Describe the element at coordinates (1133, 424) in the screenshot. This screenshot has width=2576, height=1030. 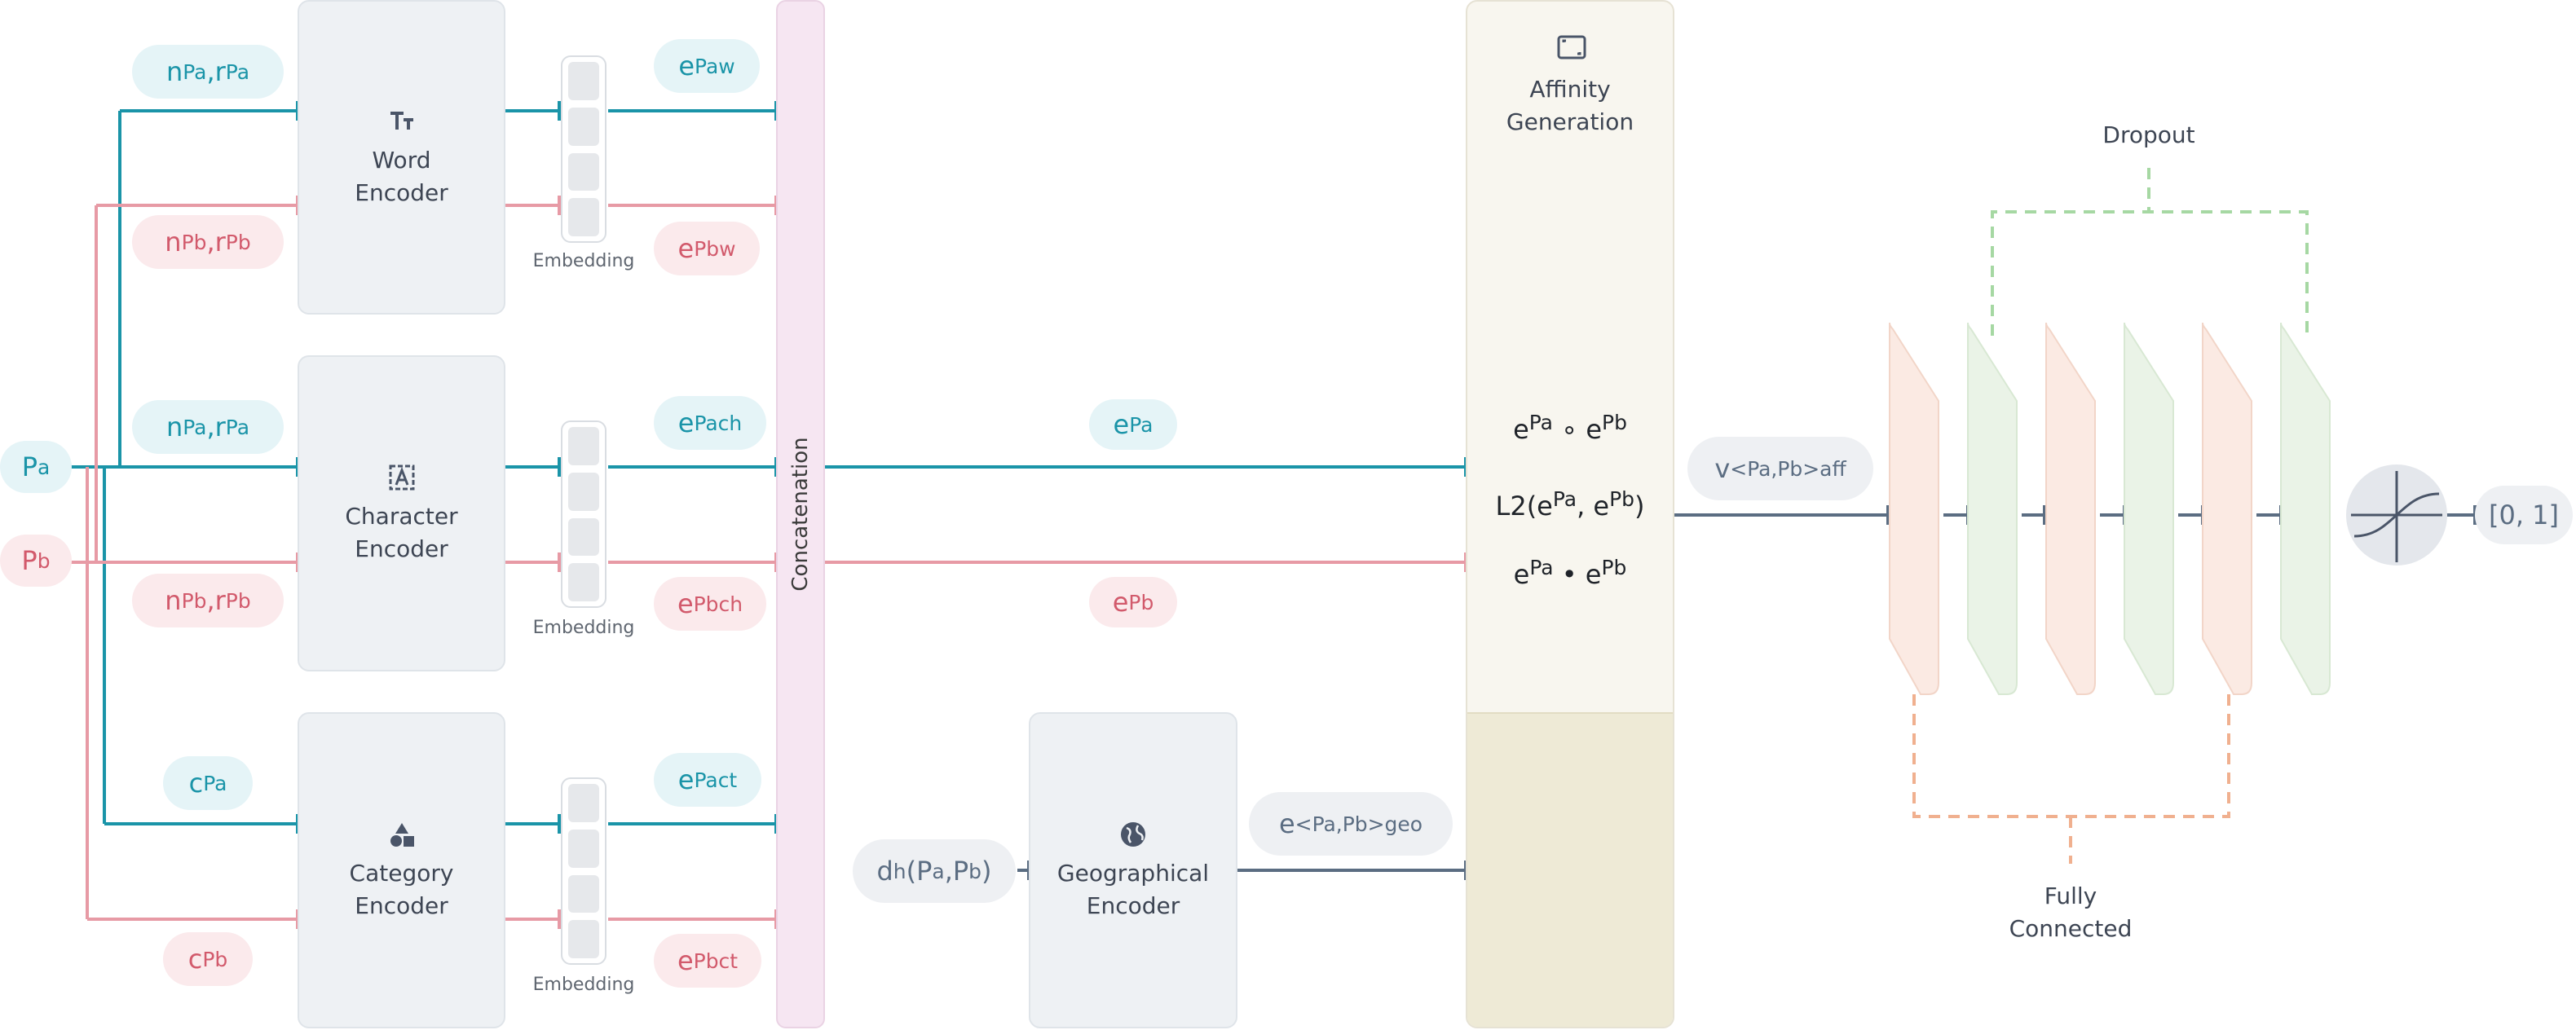
I see `concat-output-a-label: e Pa` at that location.